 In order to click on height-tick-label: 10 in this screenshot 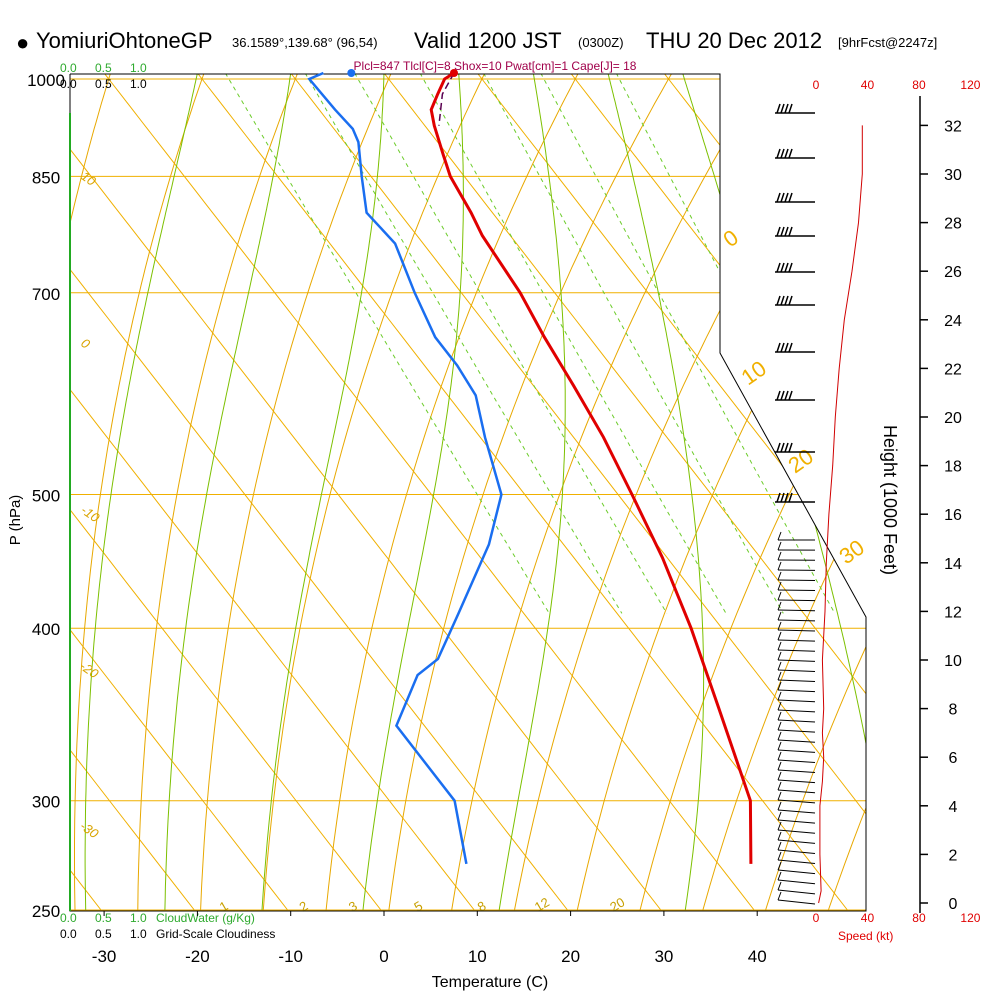, I will do `click(953, 661)`.